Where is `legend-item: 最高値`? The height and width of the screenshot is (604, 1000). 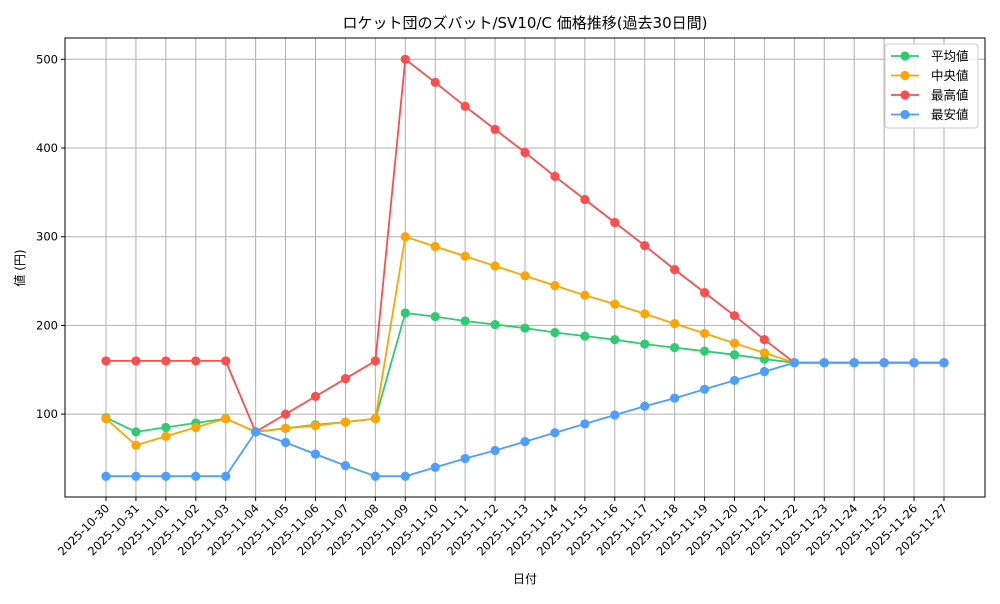 legend-item: 最高値 is located at coordinates (930, 95).